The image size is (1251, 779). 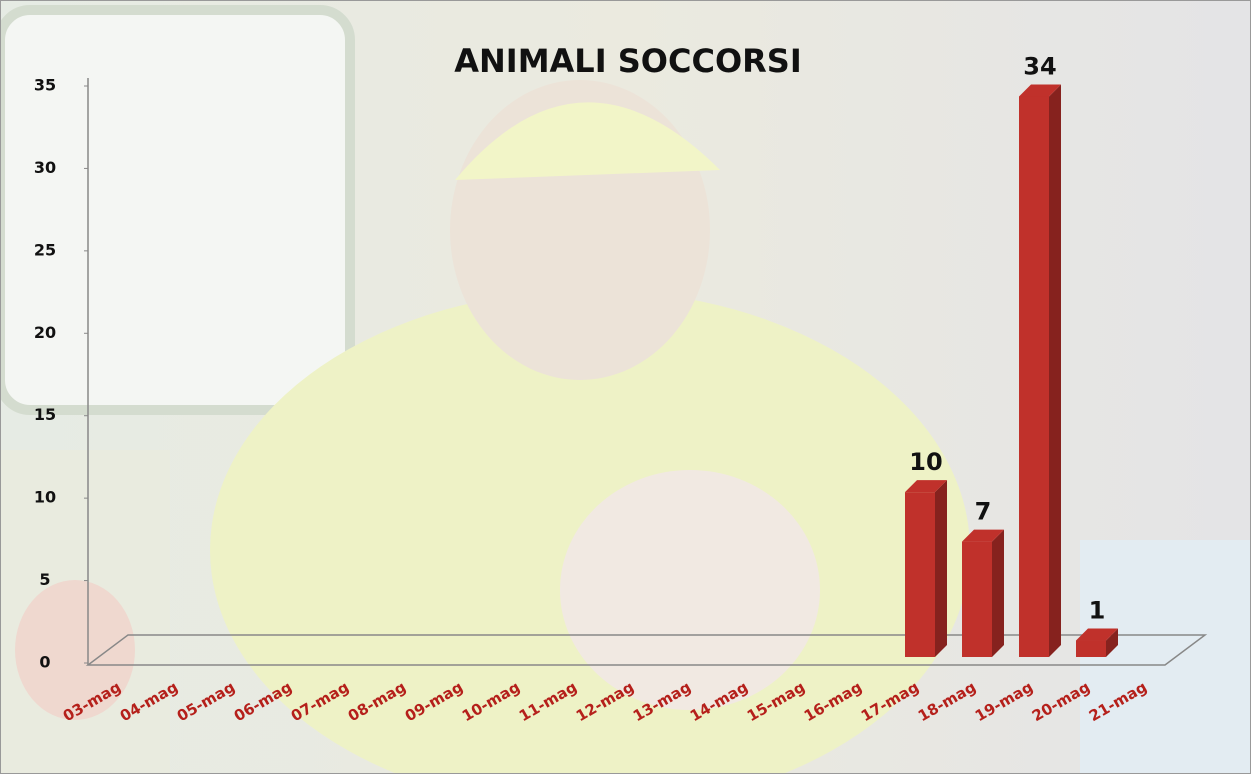 I want to click on data-label: 1, so click(x=1097, y=611).